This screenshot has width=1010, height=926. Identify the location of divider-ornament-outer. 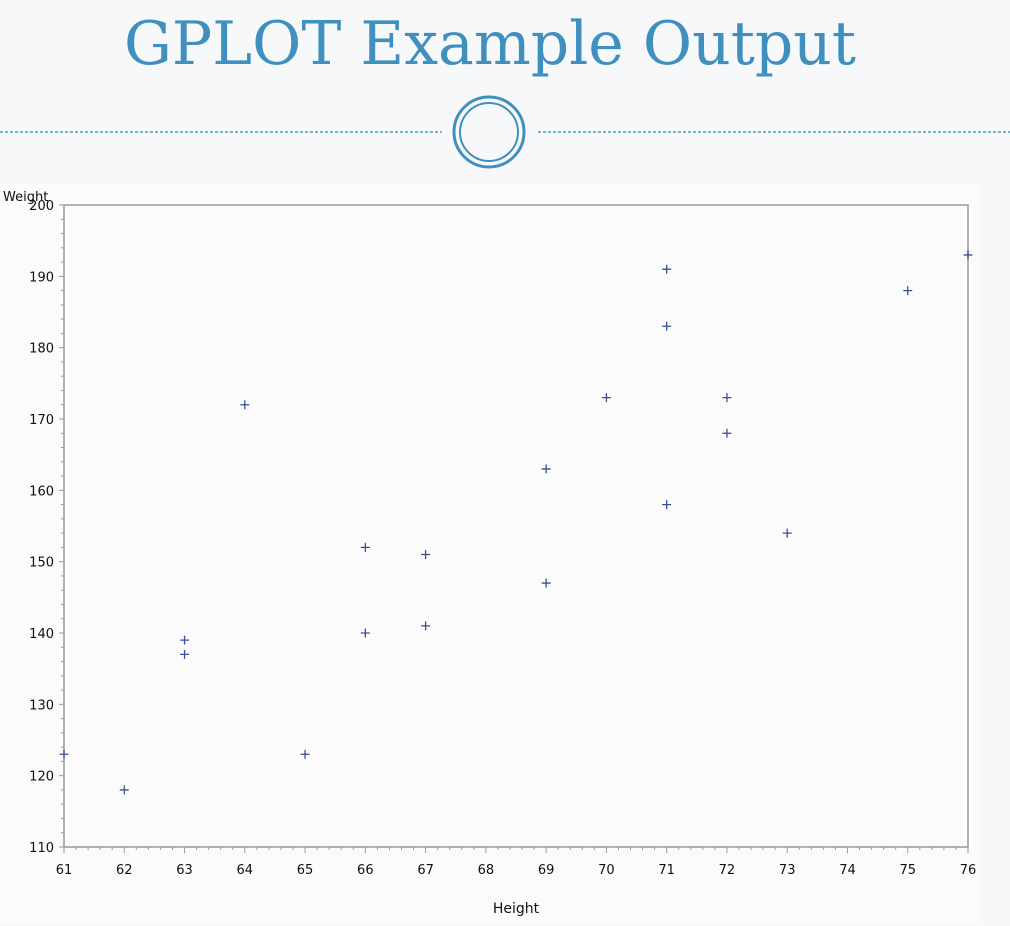
(489, 132).